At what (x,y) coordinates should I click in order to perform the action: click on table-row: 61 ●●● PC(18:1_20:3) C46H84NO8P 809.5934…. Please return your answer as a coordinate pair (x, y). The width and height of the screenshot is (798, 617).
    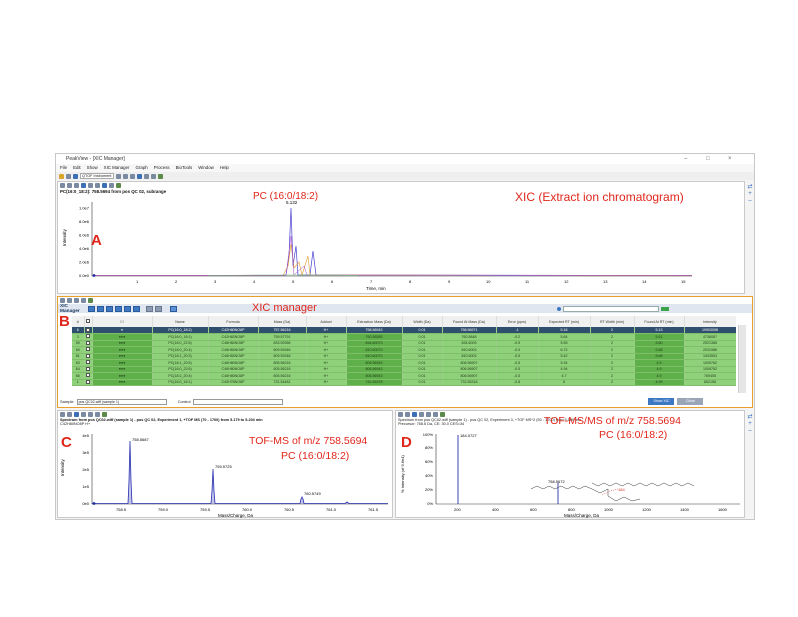
    Looking at the image, I should click on (404, 356).